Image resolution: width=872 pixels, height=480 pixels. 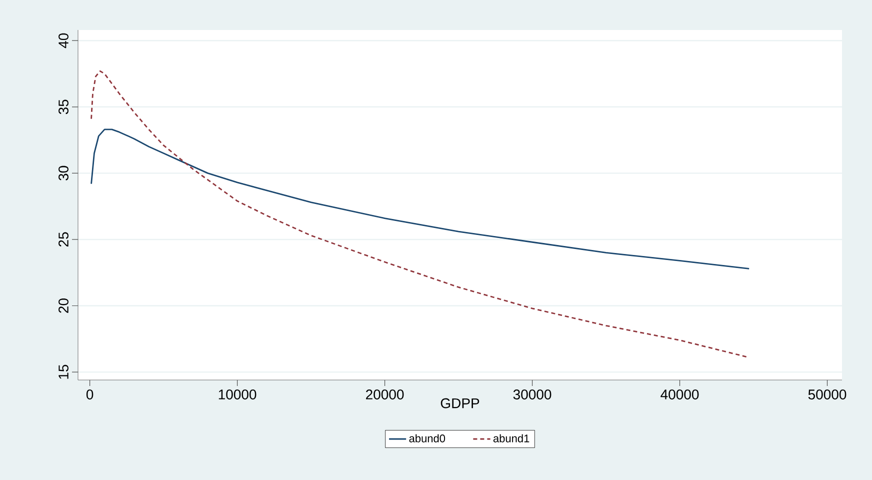 I want to click on x-tick-label: 30000, so click(x=532, y=395).